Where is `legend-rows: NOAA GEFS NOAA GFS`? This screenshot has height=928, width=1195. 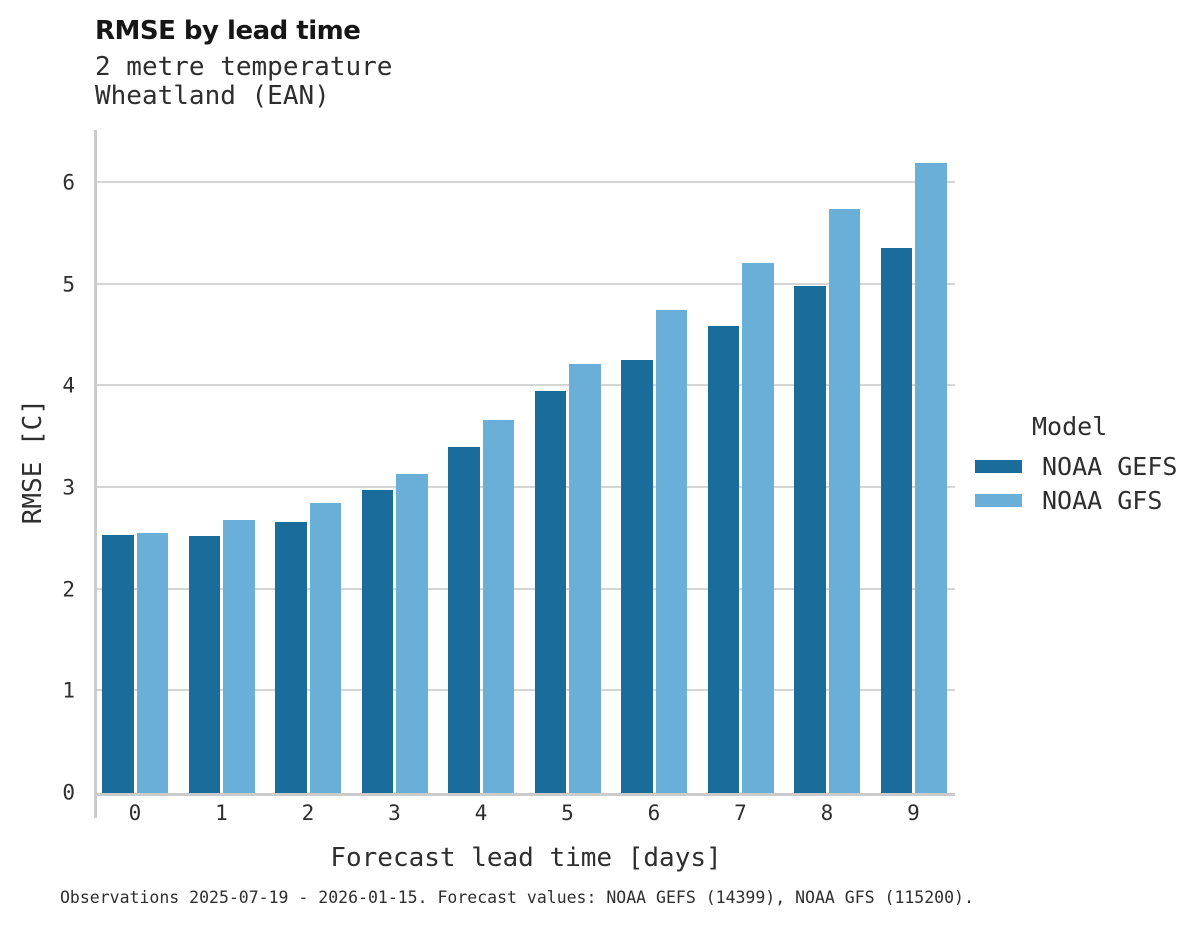 legend-rows: NOAA GEFS NOAA GFS is located at coordinates (1076, 483).